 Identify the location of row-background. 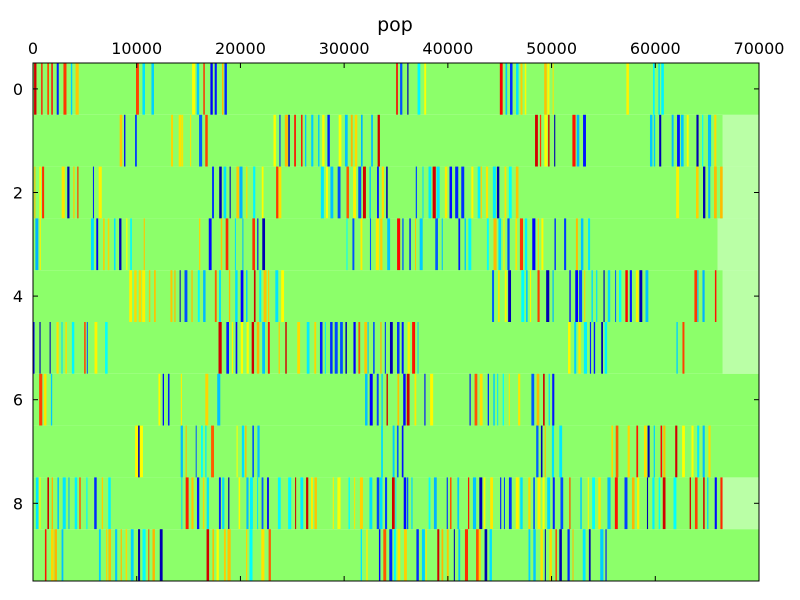
(396, 399).